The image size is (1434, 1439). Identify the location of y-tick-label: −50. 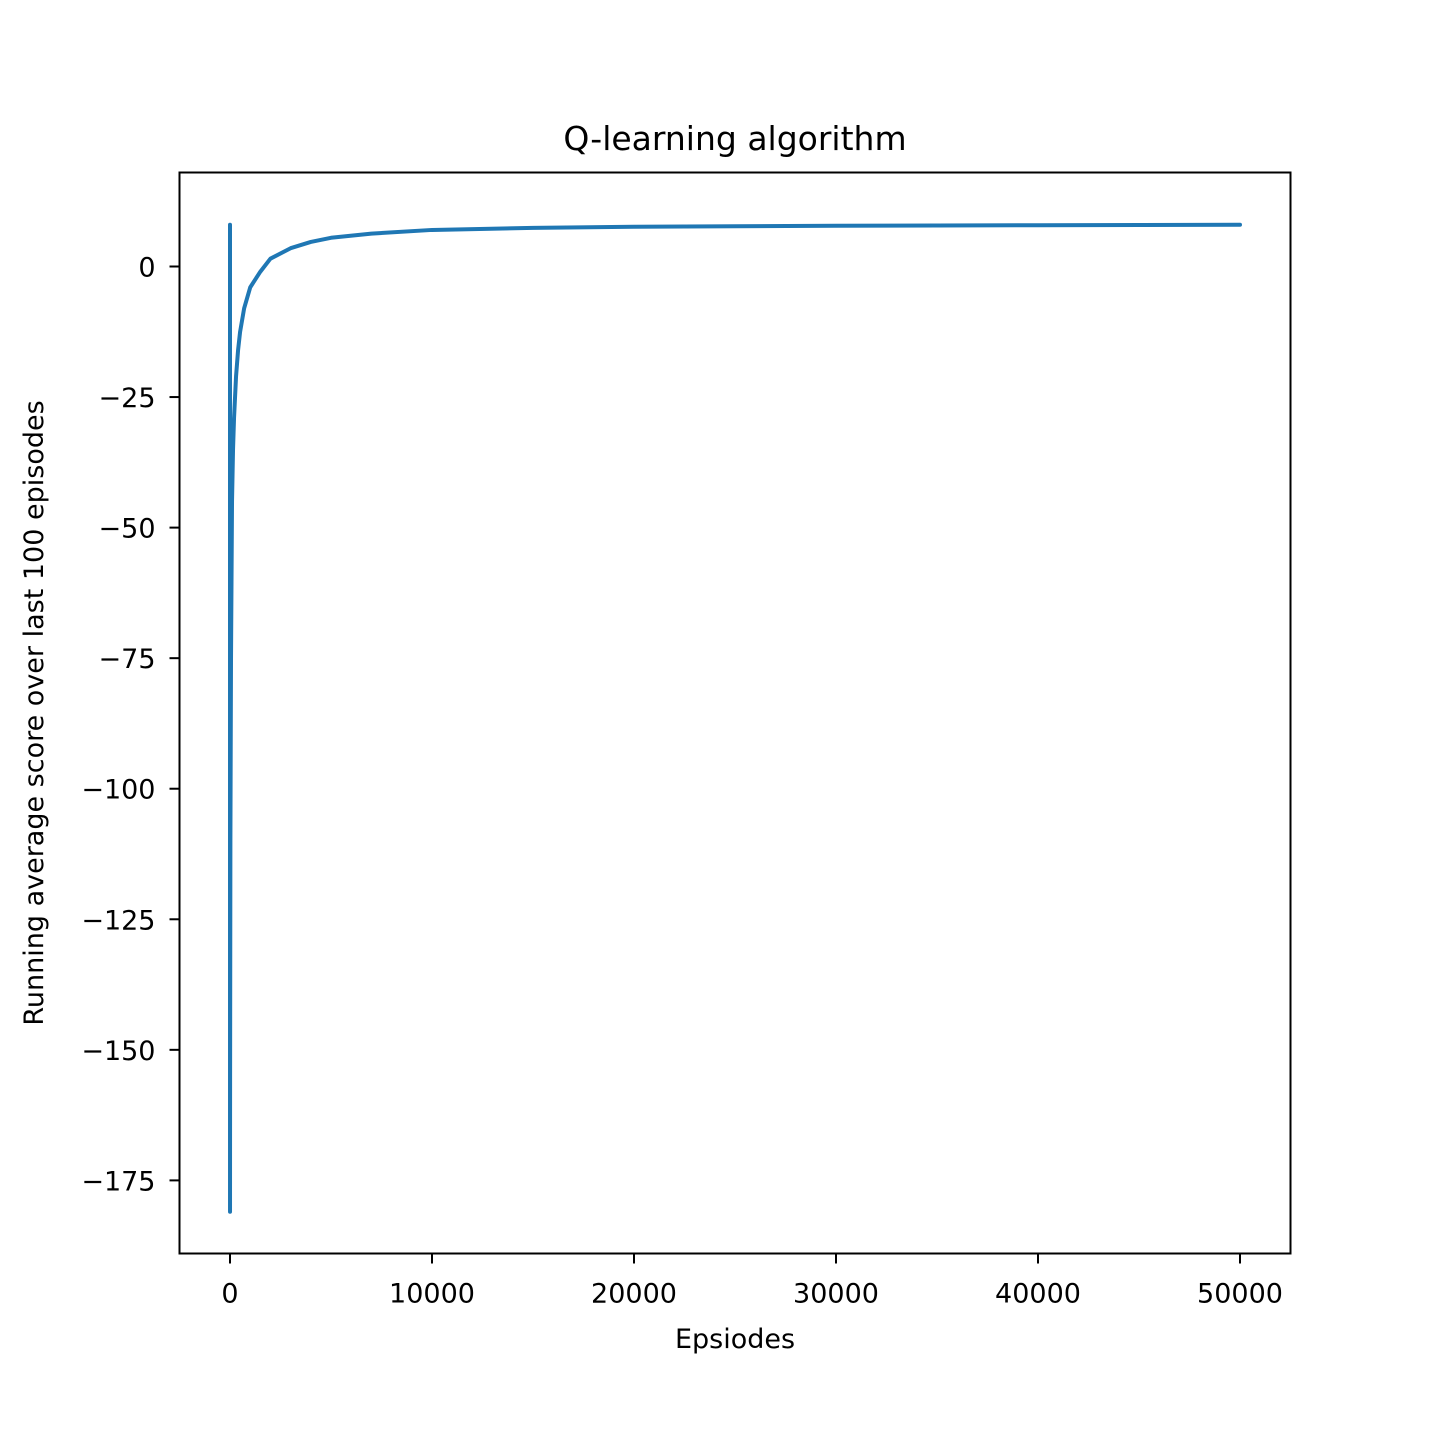
(127, 529).